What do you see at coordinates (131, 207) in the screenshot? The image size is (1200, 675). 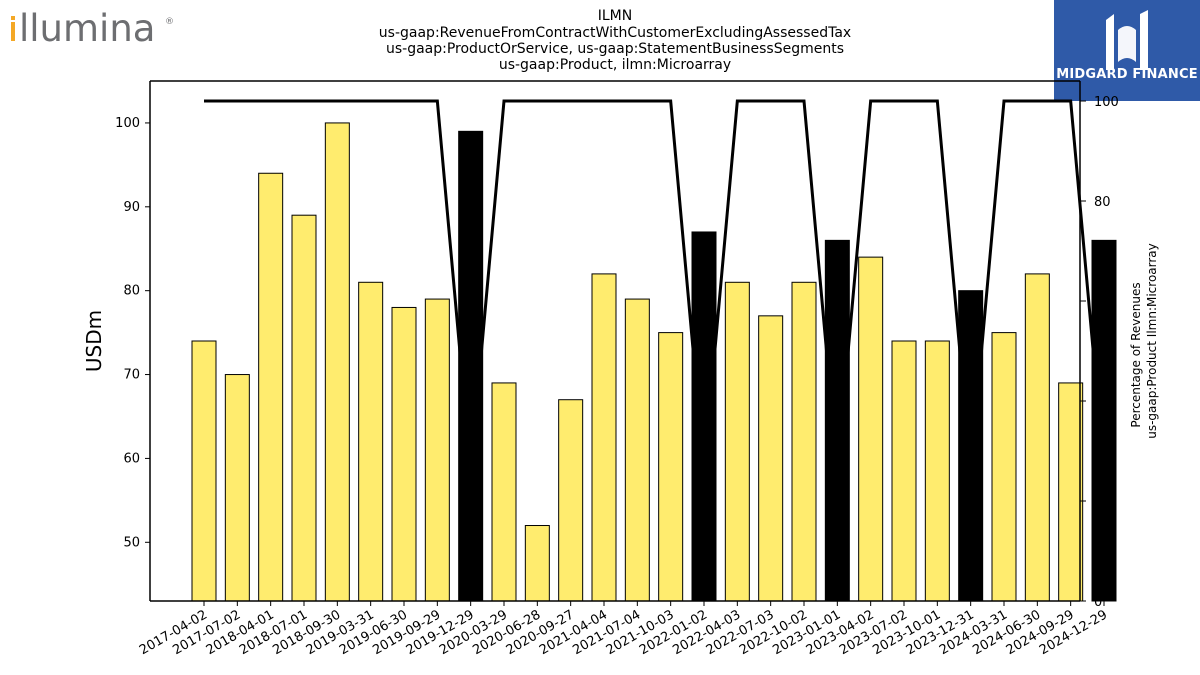 I see `y-tick-label: 90` at bounding box center [131, 207].